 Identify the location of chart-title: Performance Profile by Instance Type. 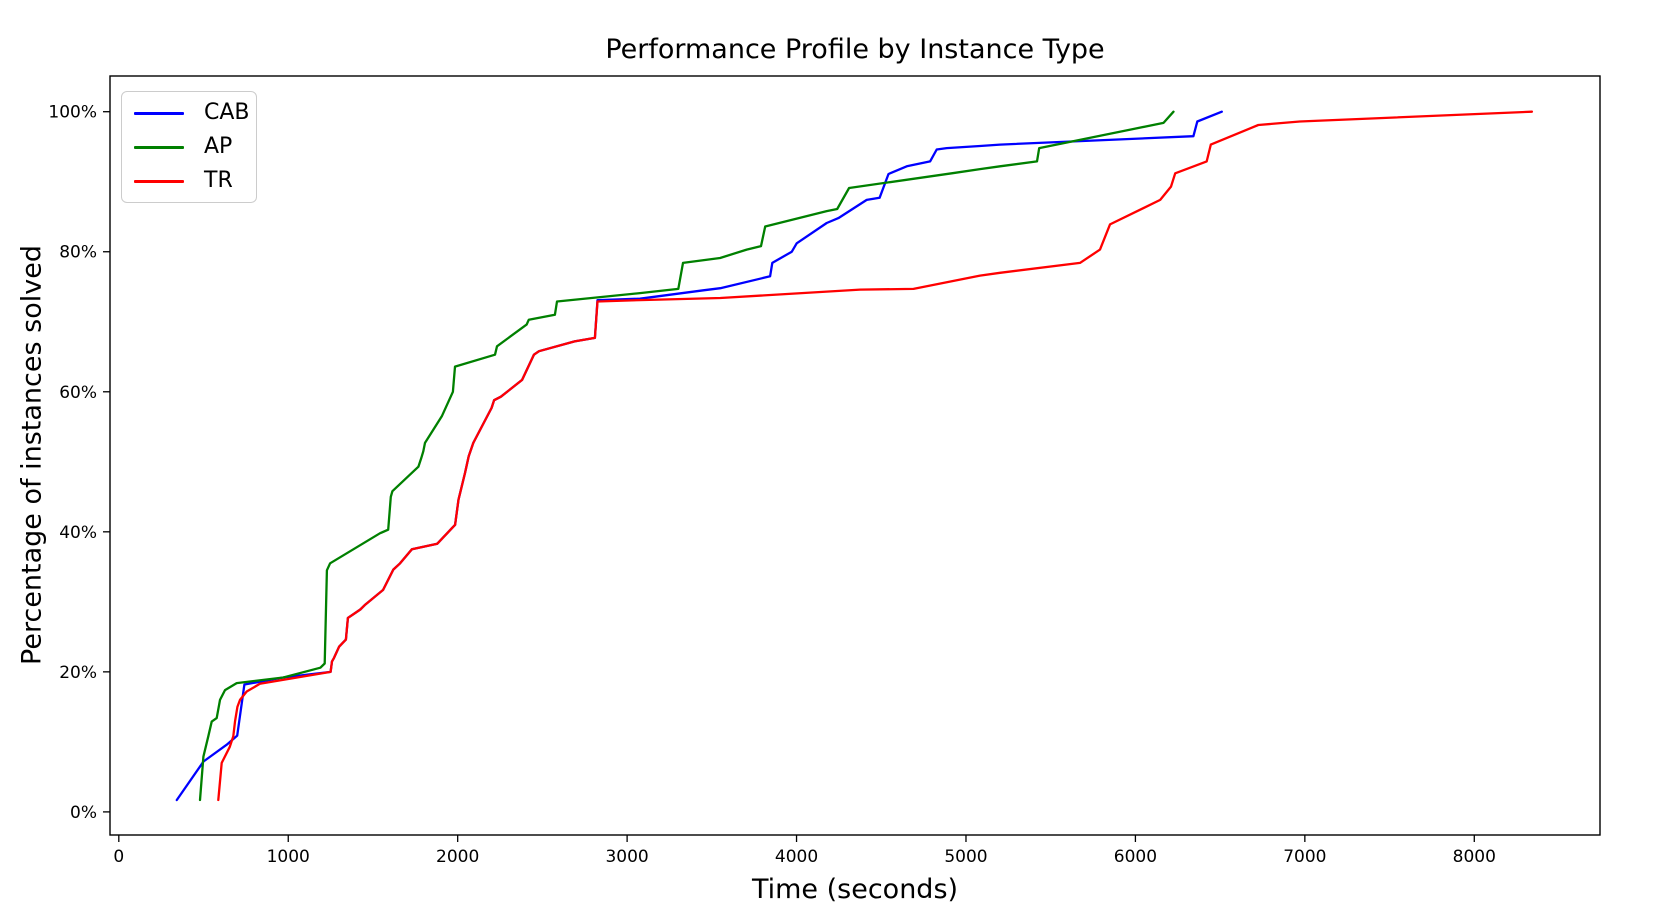
(855, 49).